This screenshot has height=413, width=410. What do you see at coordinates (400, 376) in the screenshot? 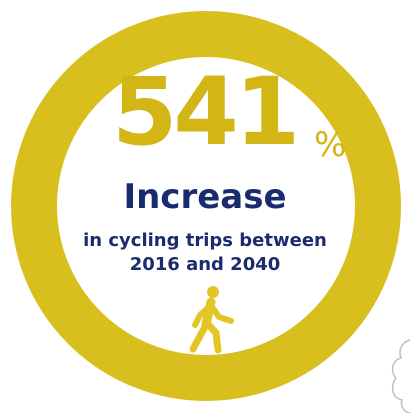
I see `corner-doodle` at bounding box center [400, 376].